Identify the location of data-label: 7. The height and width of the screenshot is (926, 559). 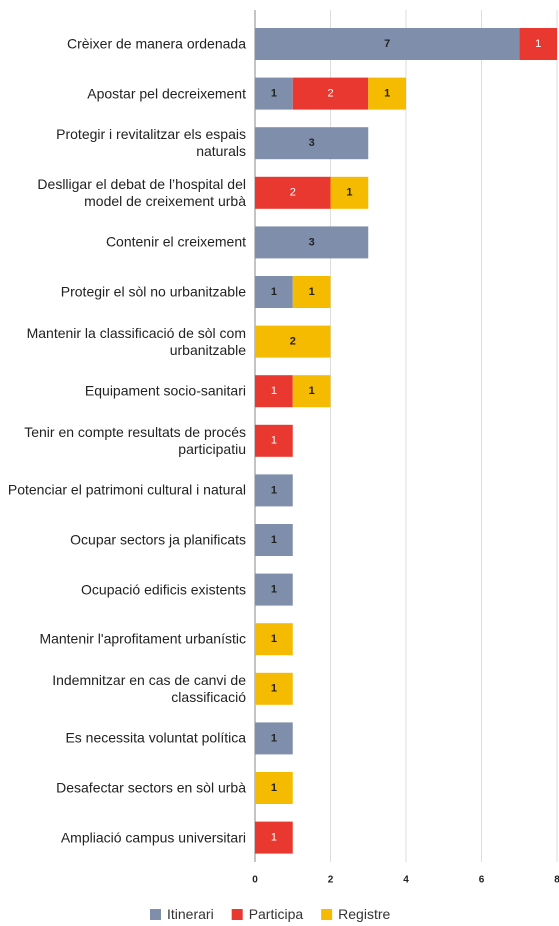
(387, 44).